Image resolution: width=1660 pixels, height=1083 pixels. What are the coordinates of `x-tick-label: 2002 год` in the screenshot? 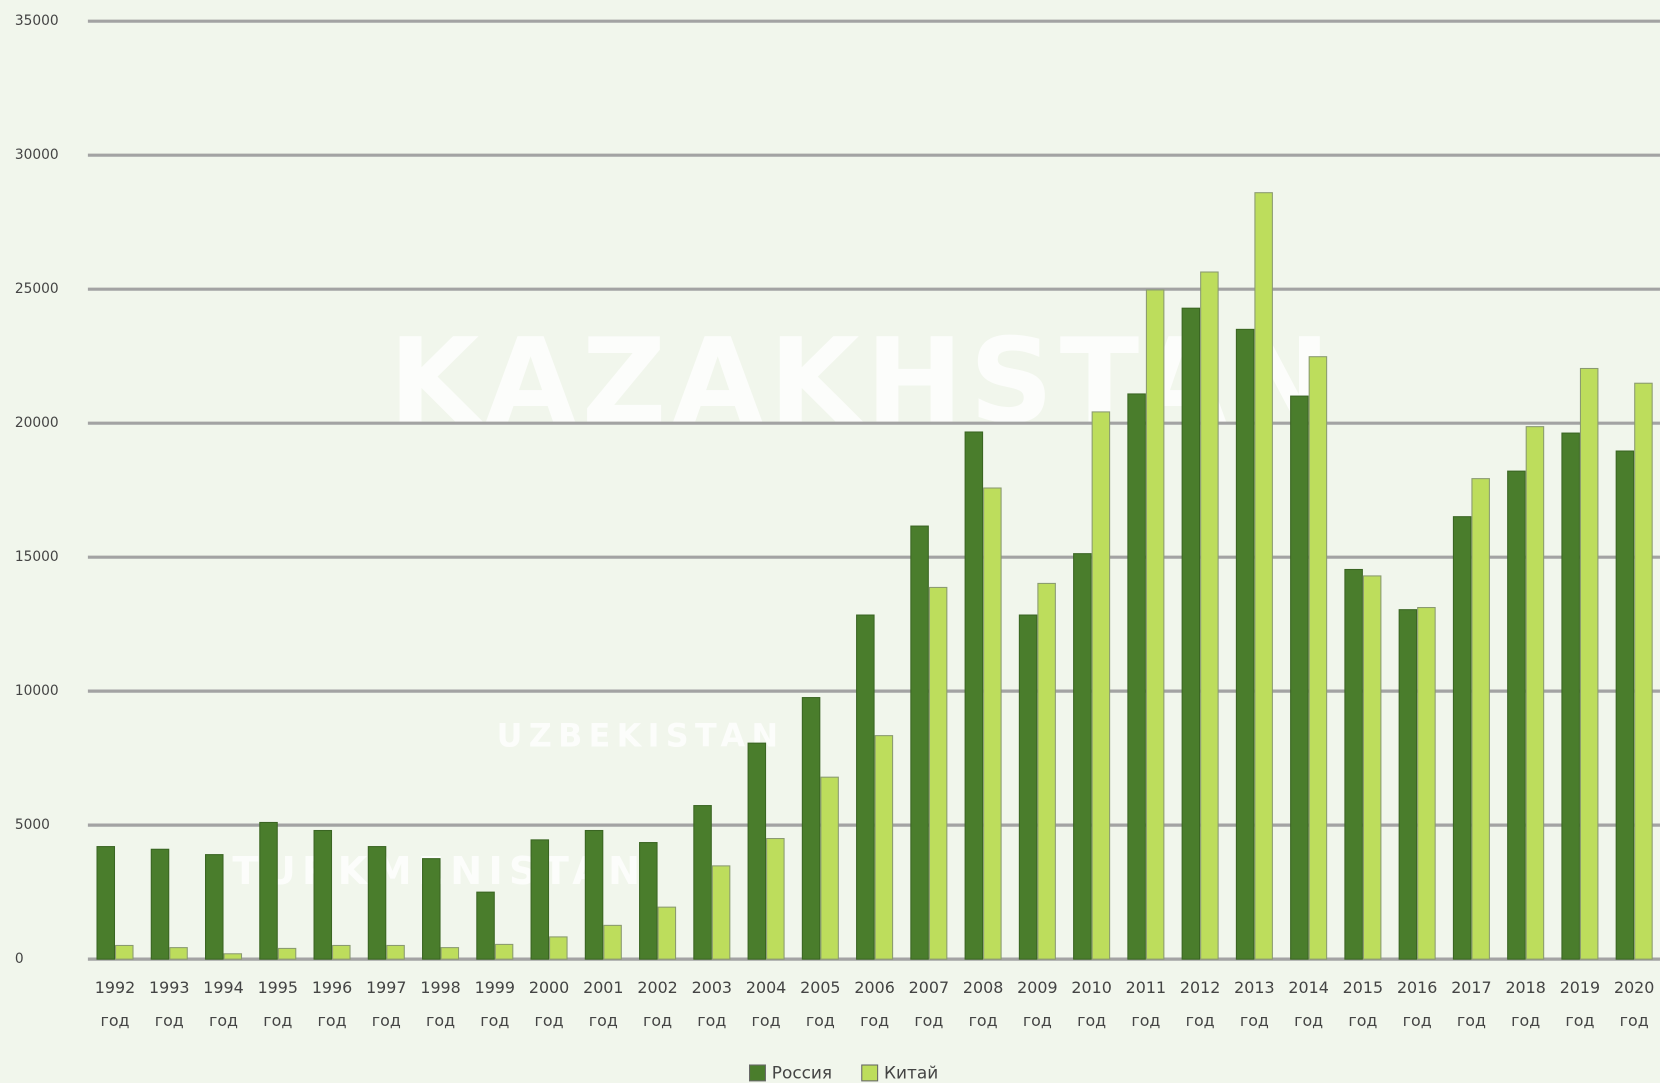 It's located at (657, 1004).